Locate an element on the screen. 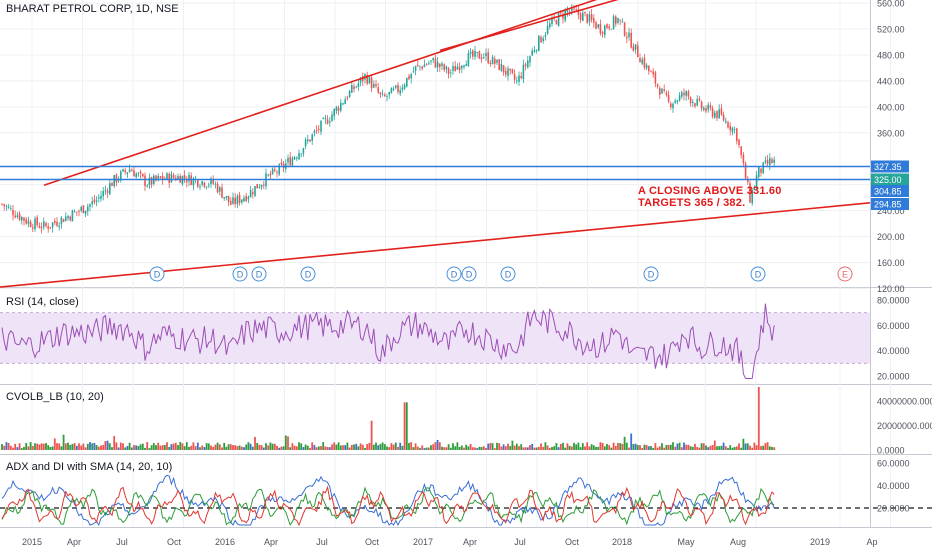  price-tag-box is located at coordinates (890, 166).